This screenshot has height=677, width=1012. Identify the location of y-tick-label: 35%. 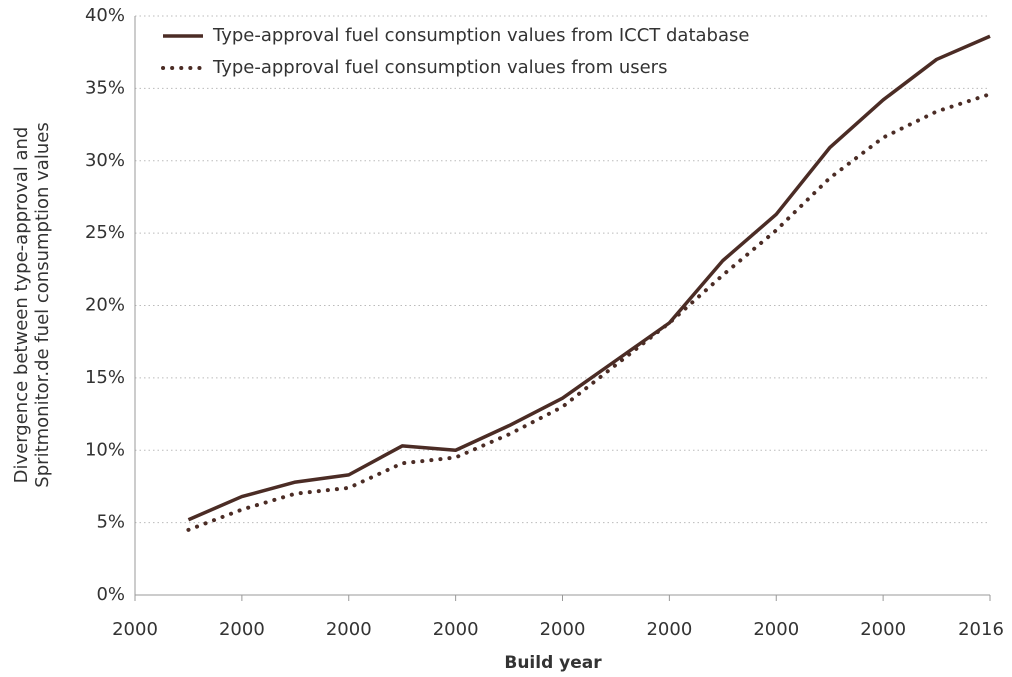
(105, 87).